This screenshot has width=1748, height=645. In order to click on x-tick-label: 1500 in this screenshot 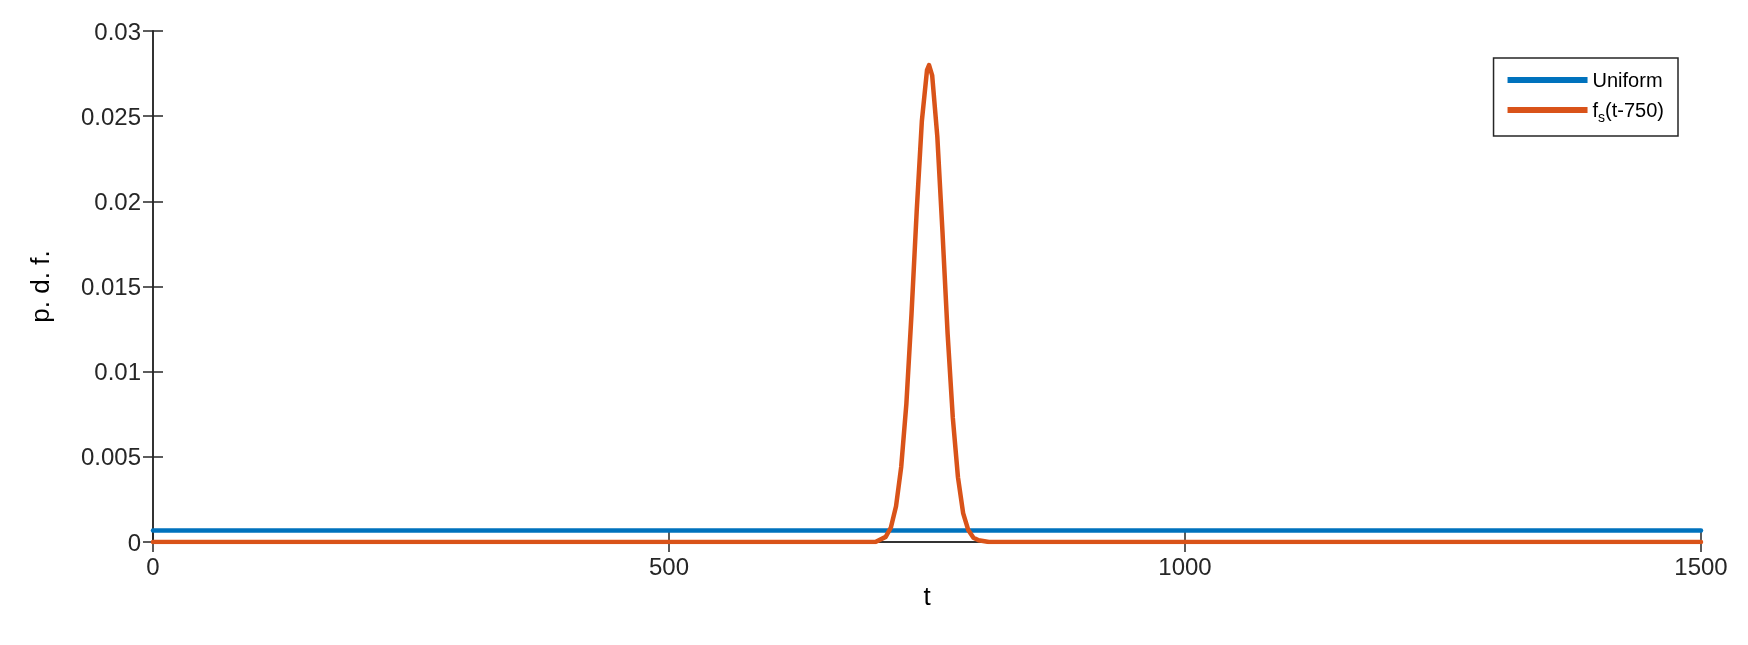, I will do `click(1701, 566)`.